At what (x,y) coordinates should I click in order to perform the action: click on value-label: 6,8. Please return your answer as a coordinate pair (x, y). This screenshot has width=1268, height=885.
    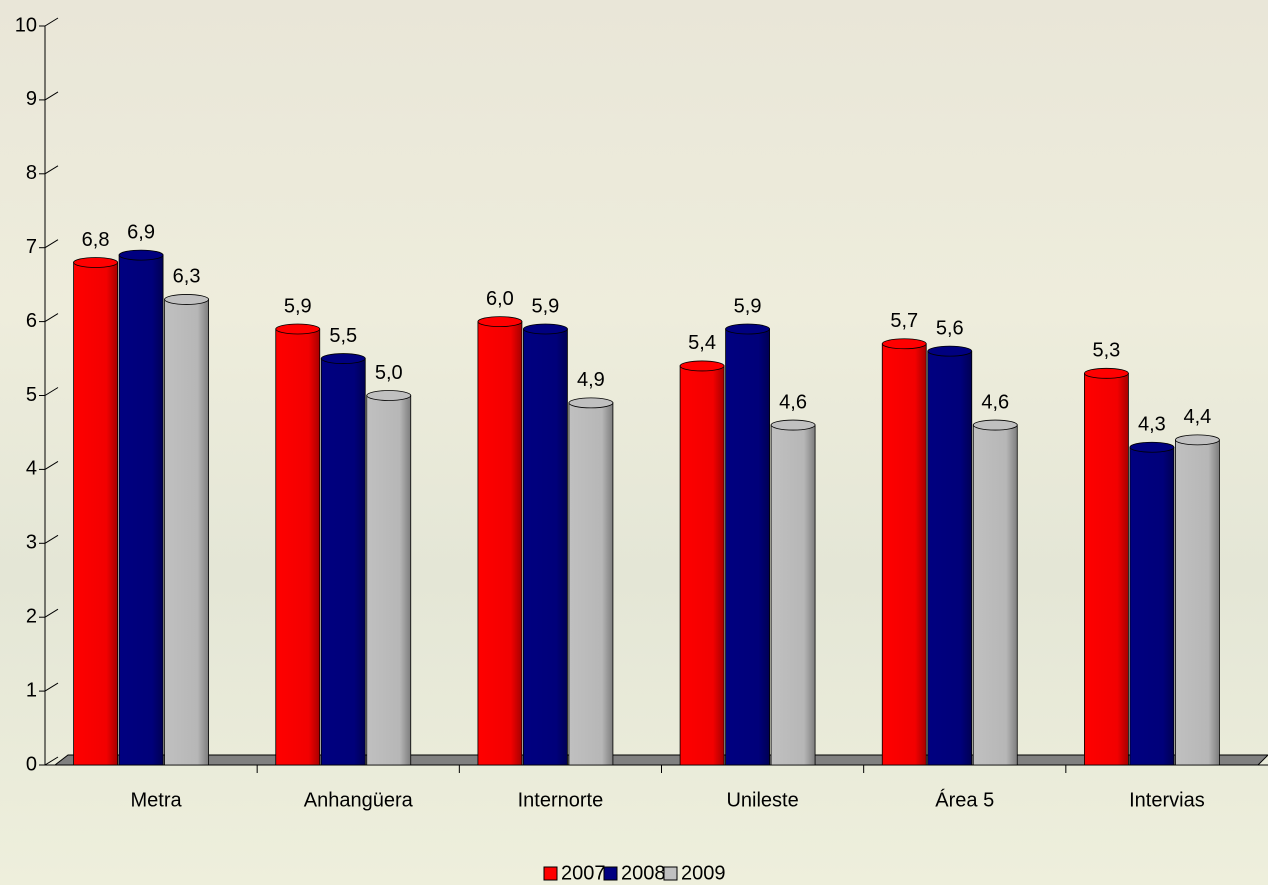
    Looking at the image, I should click on (96, 240).